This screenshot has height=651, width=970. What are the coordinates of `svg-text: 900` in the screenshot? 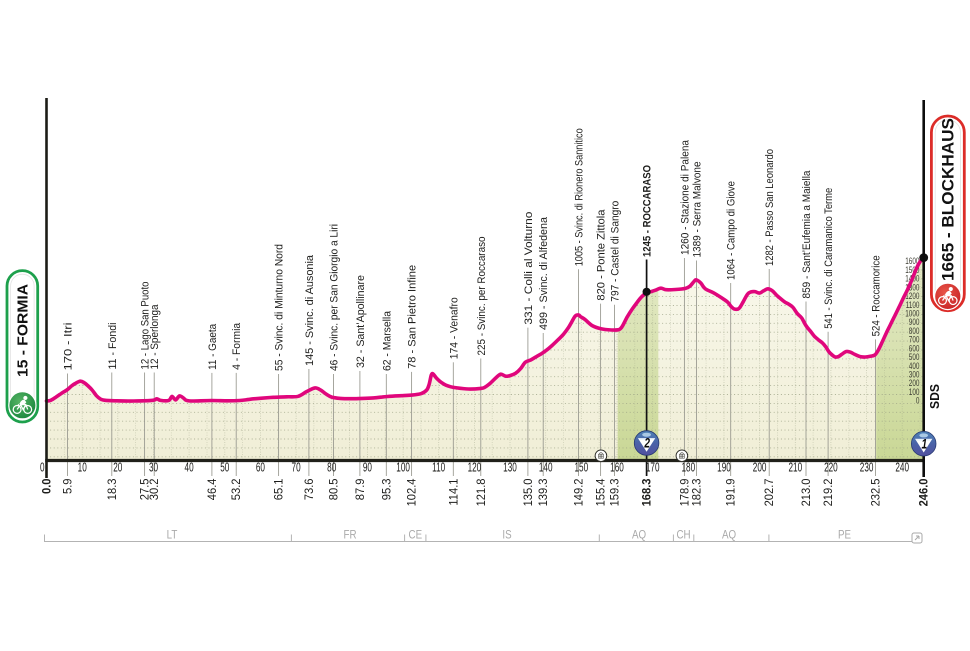 It's located at (914, 322).